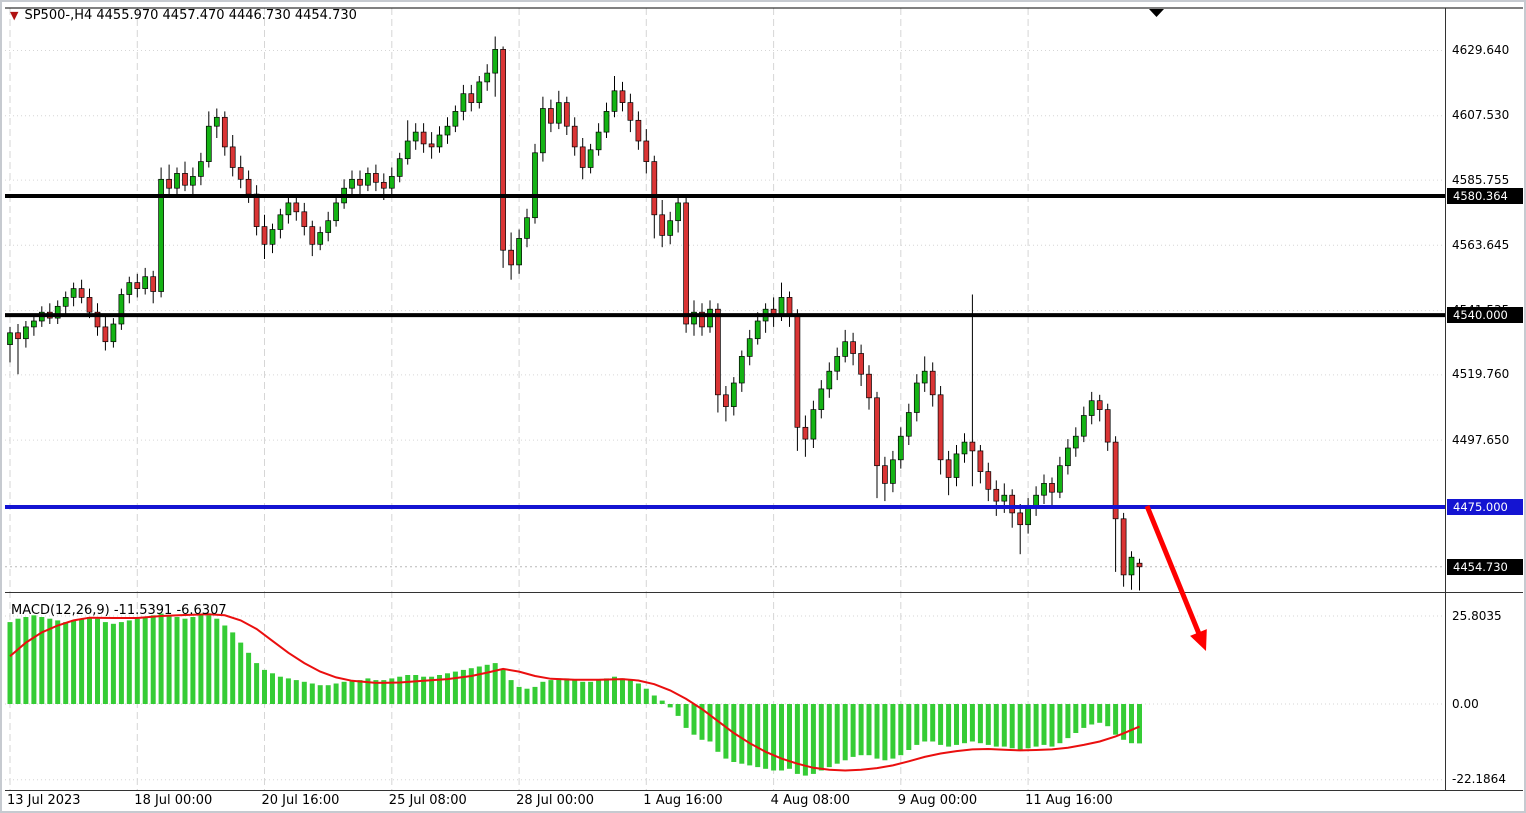 The image size is (1526, 813). Describe the element at coordinates (1198, 640) in the screenshot. I see `trend-arrow-annotation` at that location.